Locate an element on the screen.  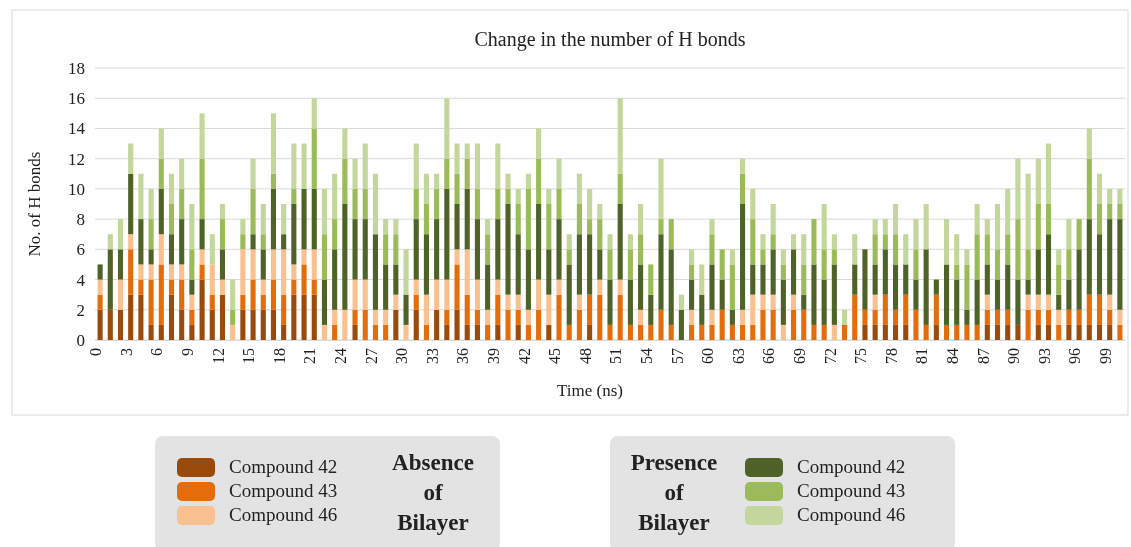
x-tick-label: 45 is located at coordinates (555, 356).